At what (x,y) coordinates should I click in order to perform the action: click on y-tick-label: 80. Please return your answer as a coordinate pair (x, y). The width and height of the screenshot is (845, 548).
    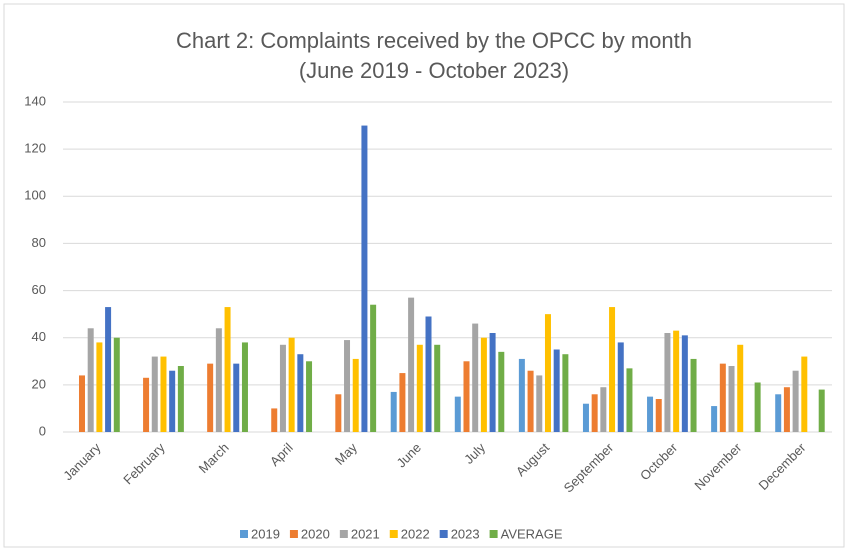
    Looking at the image, I should click on (39, 242).